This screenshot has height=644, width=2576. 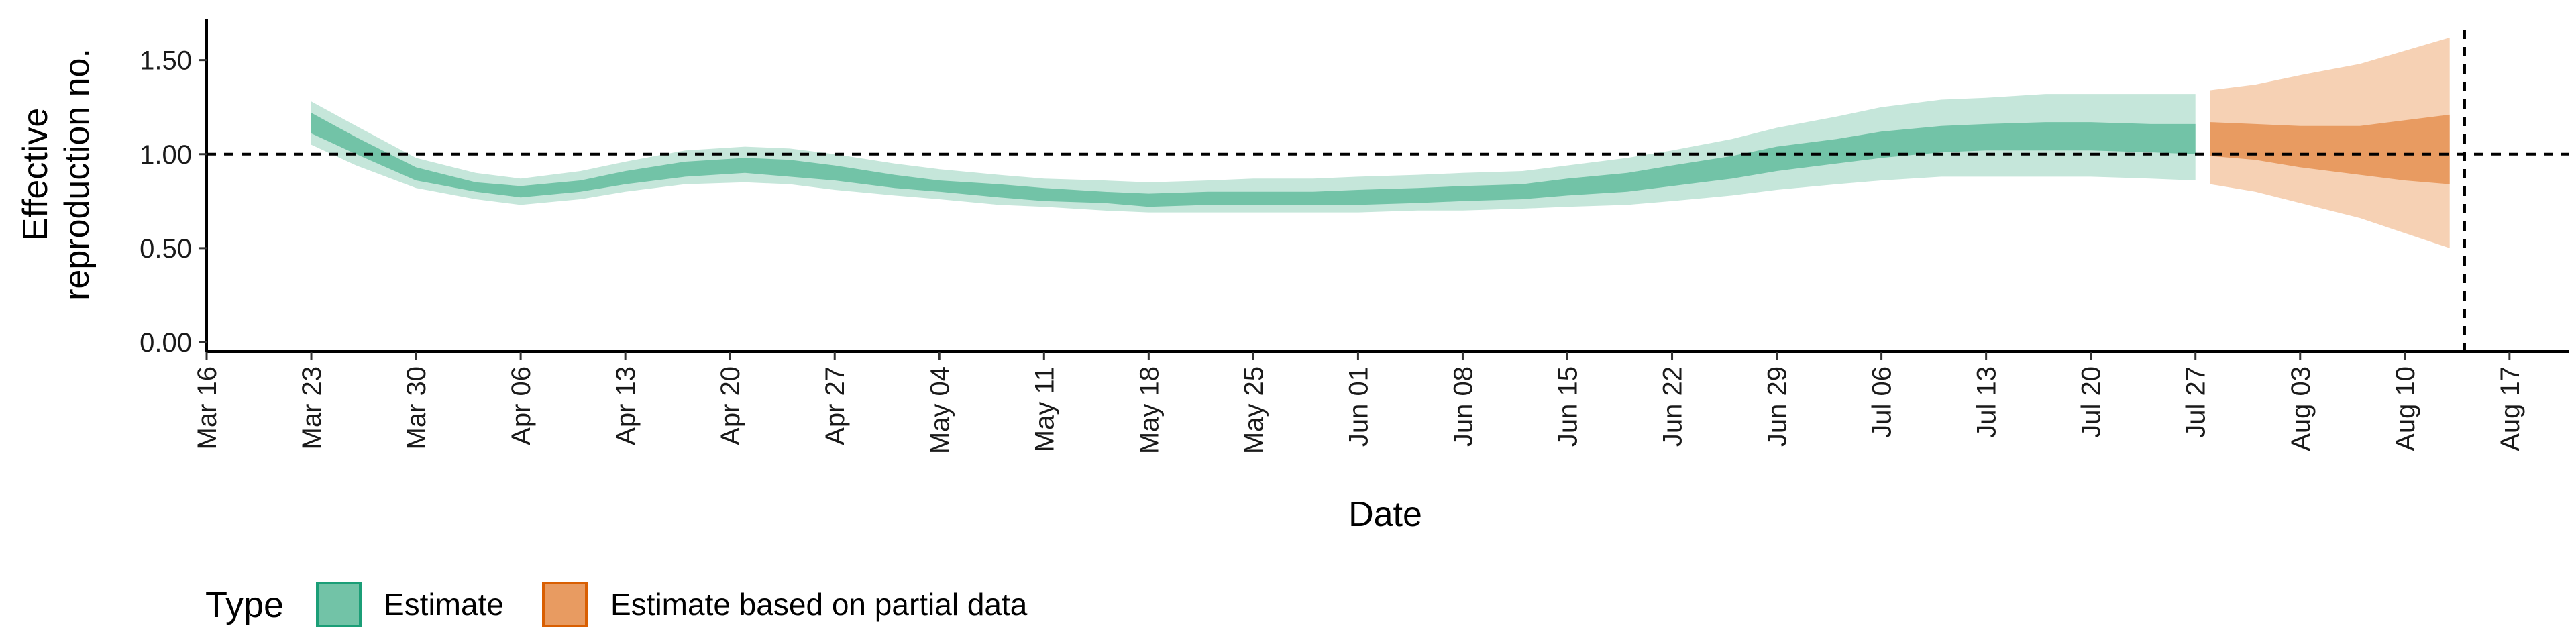 I want to click on x-tick-label: Jun 29, so click(x=1777, y=406).